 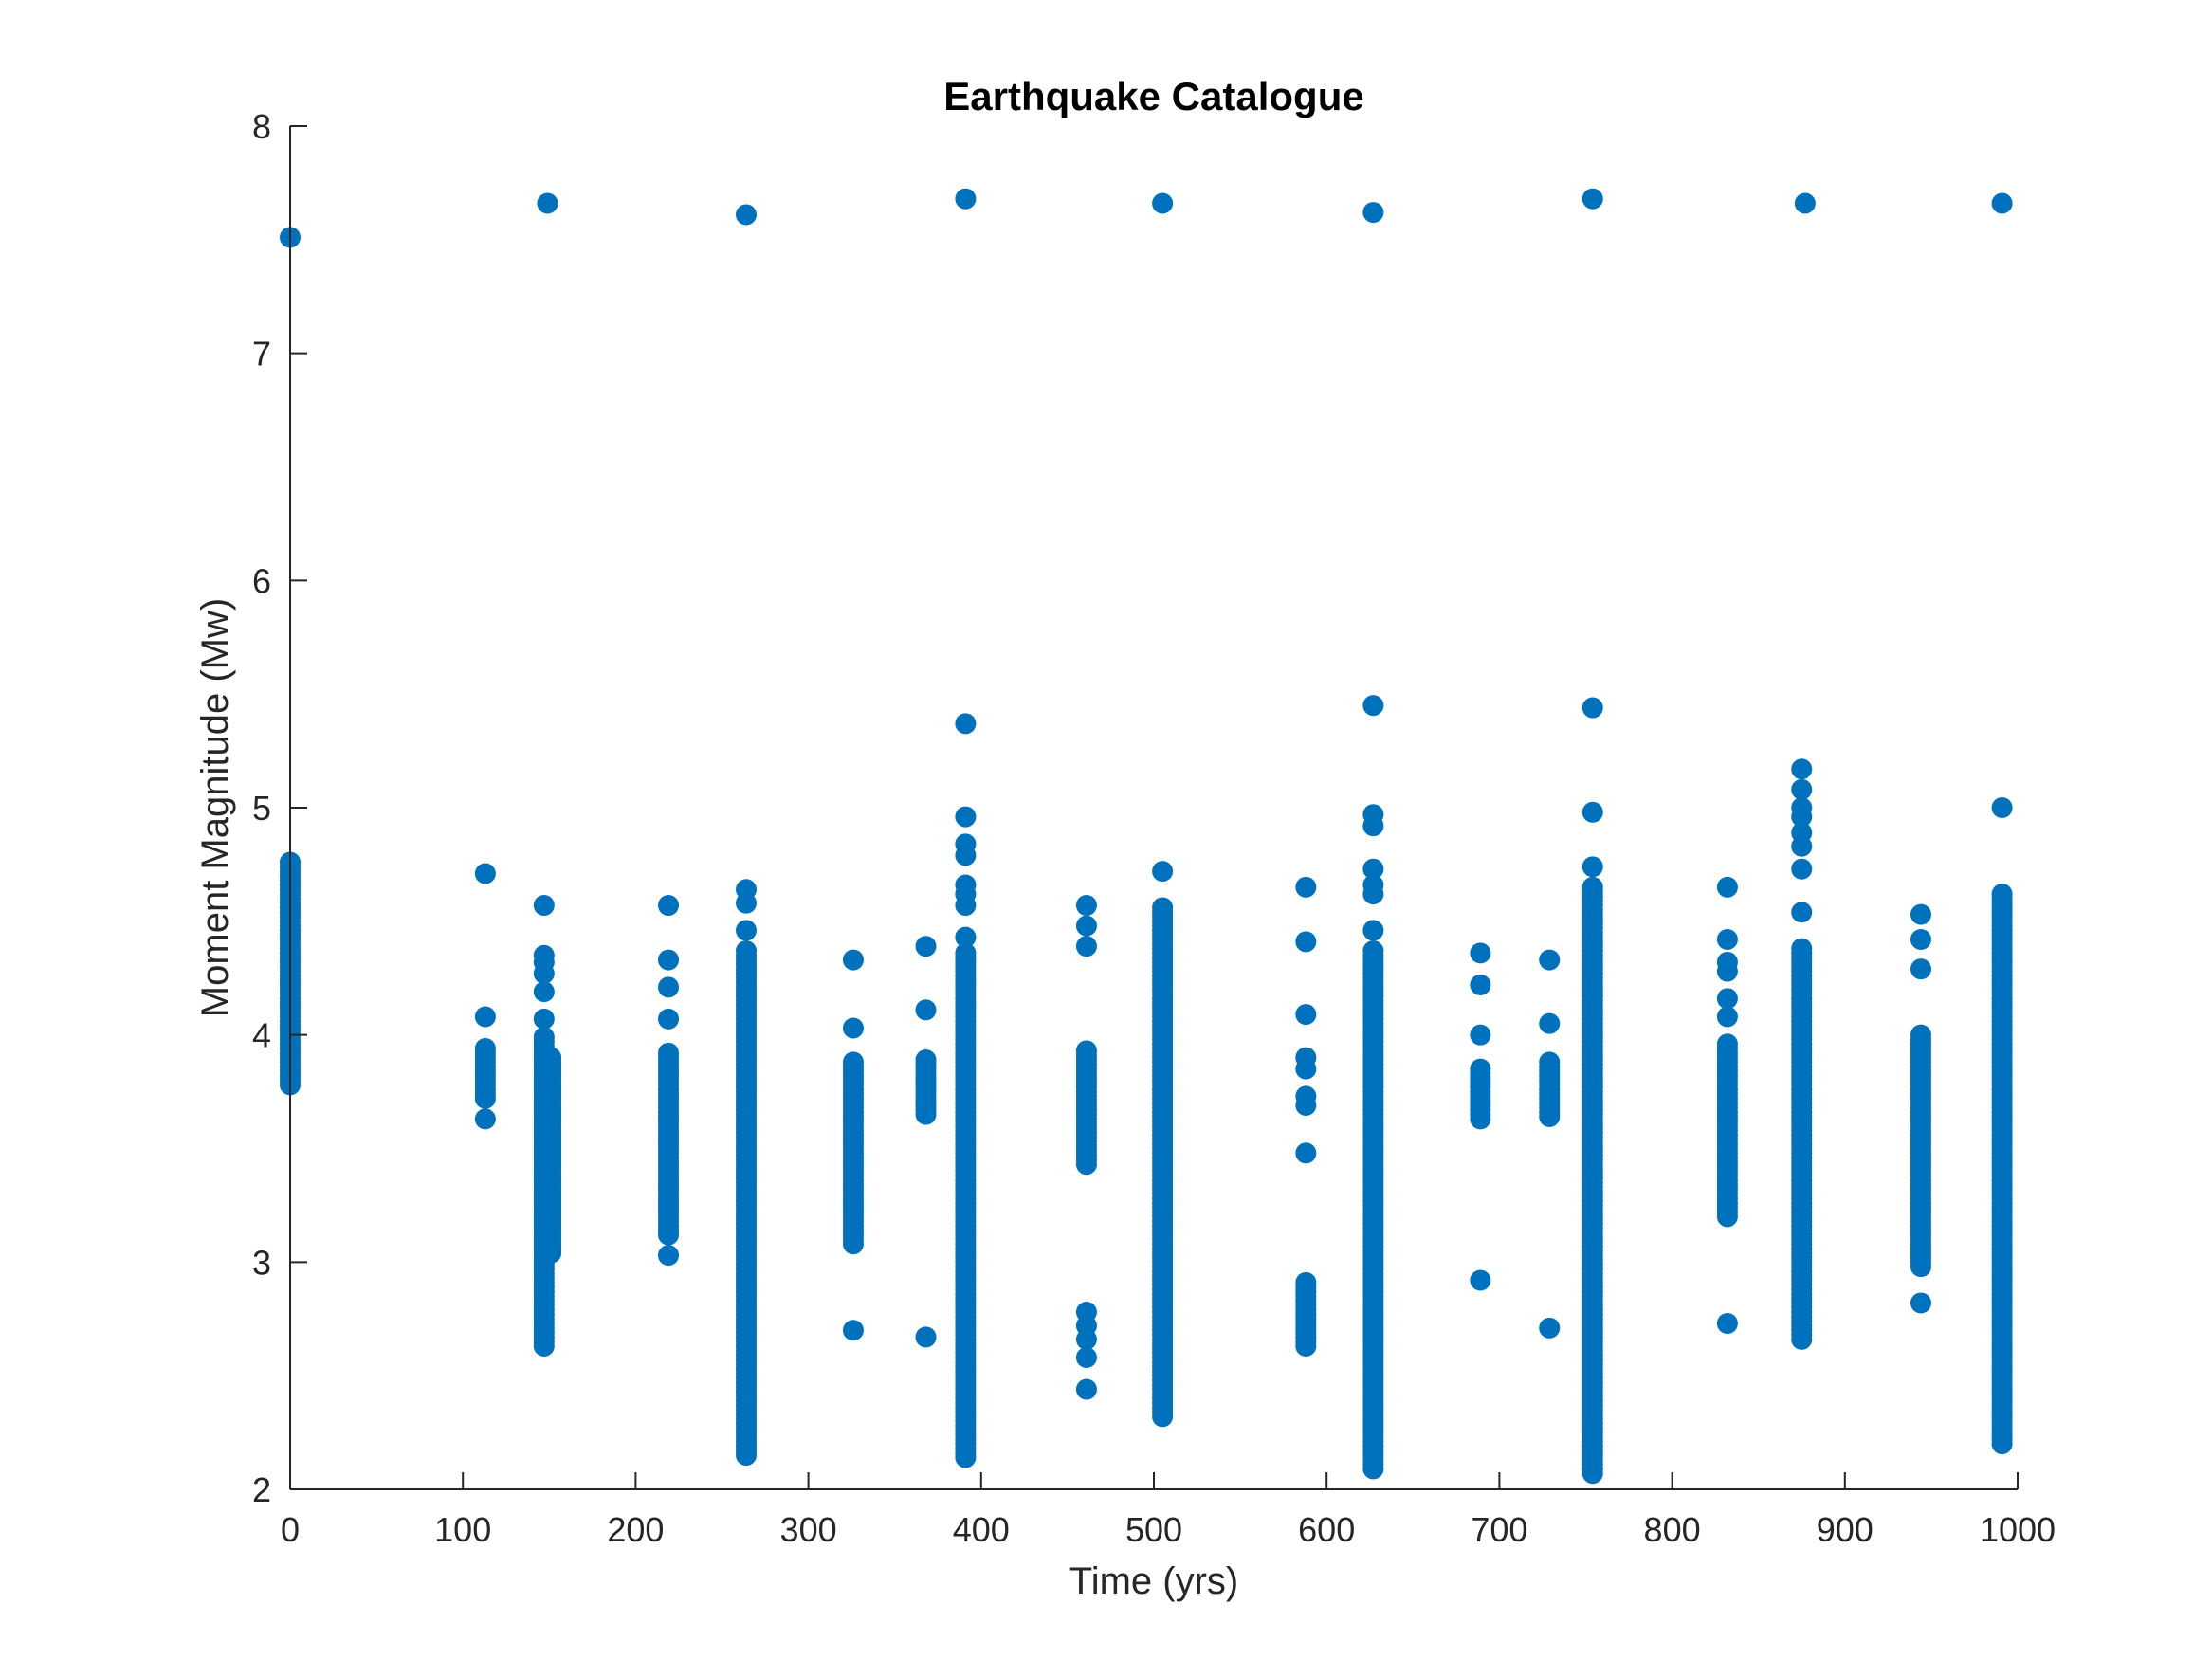 I want to click on x-tick-label: 300, so click(x=808, y=1529).